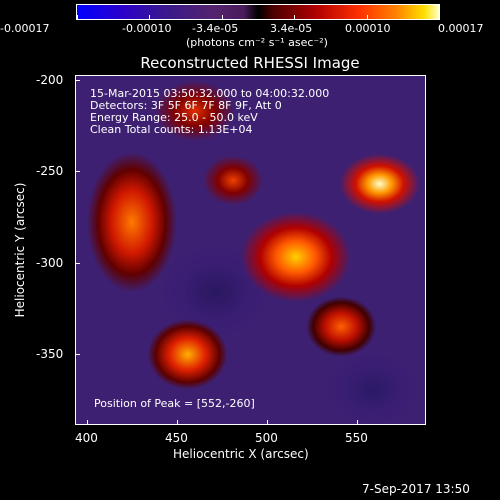  Describe the element at coordinates (215, 28) in the screenshot. I see `colorbar-tick-label: -3.4e-05` at that location.